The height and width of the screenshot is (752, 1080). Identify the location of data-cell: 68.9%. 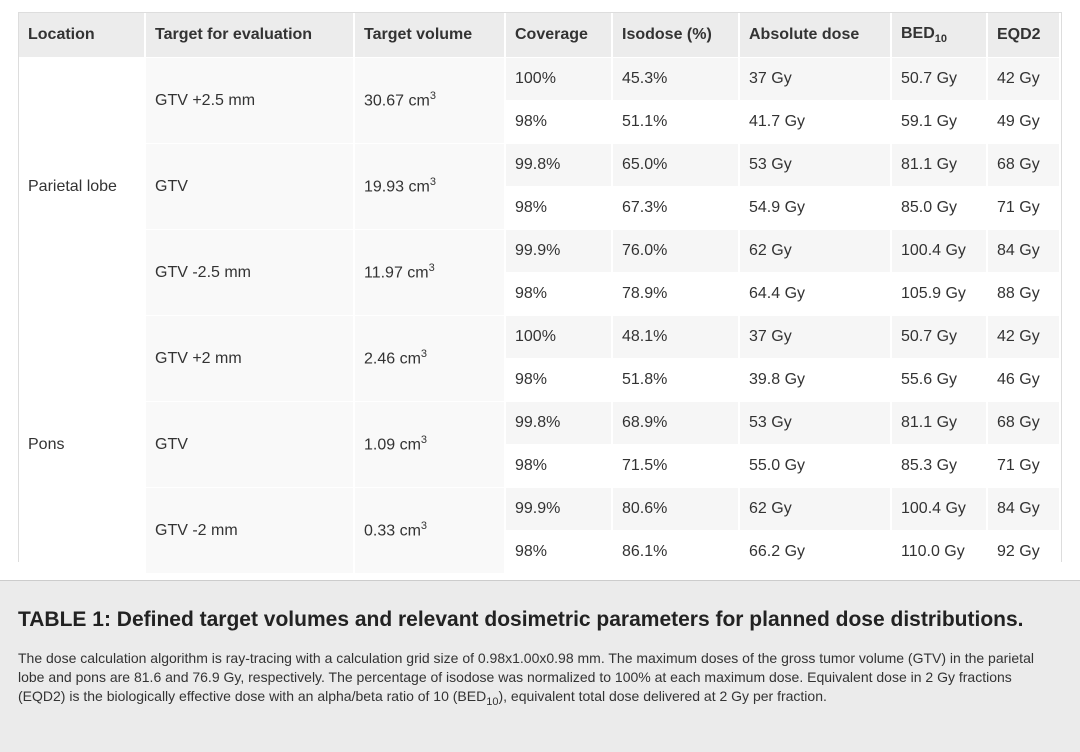
(676, 423).